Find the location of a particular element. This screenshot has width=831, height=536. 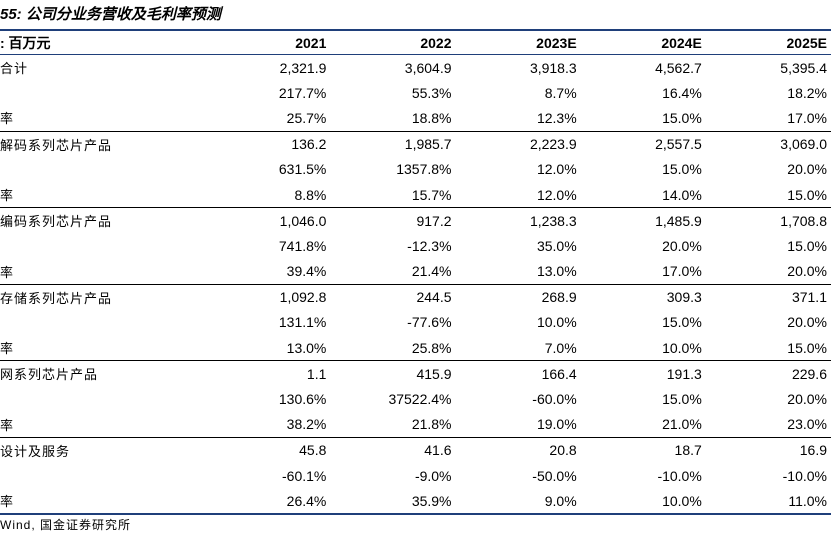

table-cell: 3,918.3 is located at coordinates (553, 67).